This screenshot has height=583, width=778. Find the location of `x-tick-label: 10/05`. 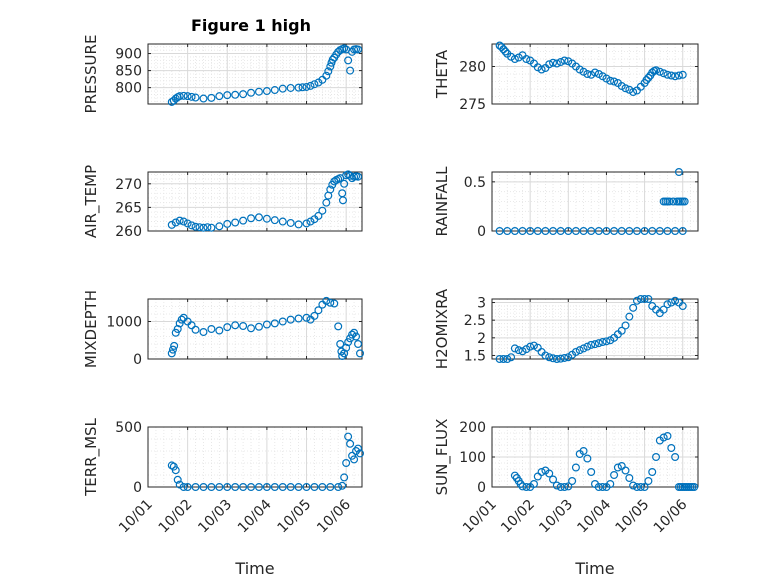

x-tick-label: 10/05 is located at coordinates (633, 517).